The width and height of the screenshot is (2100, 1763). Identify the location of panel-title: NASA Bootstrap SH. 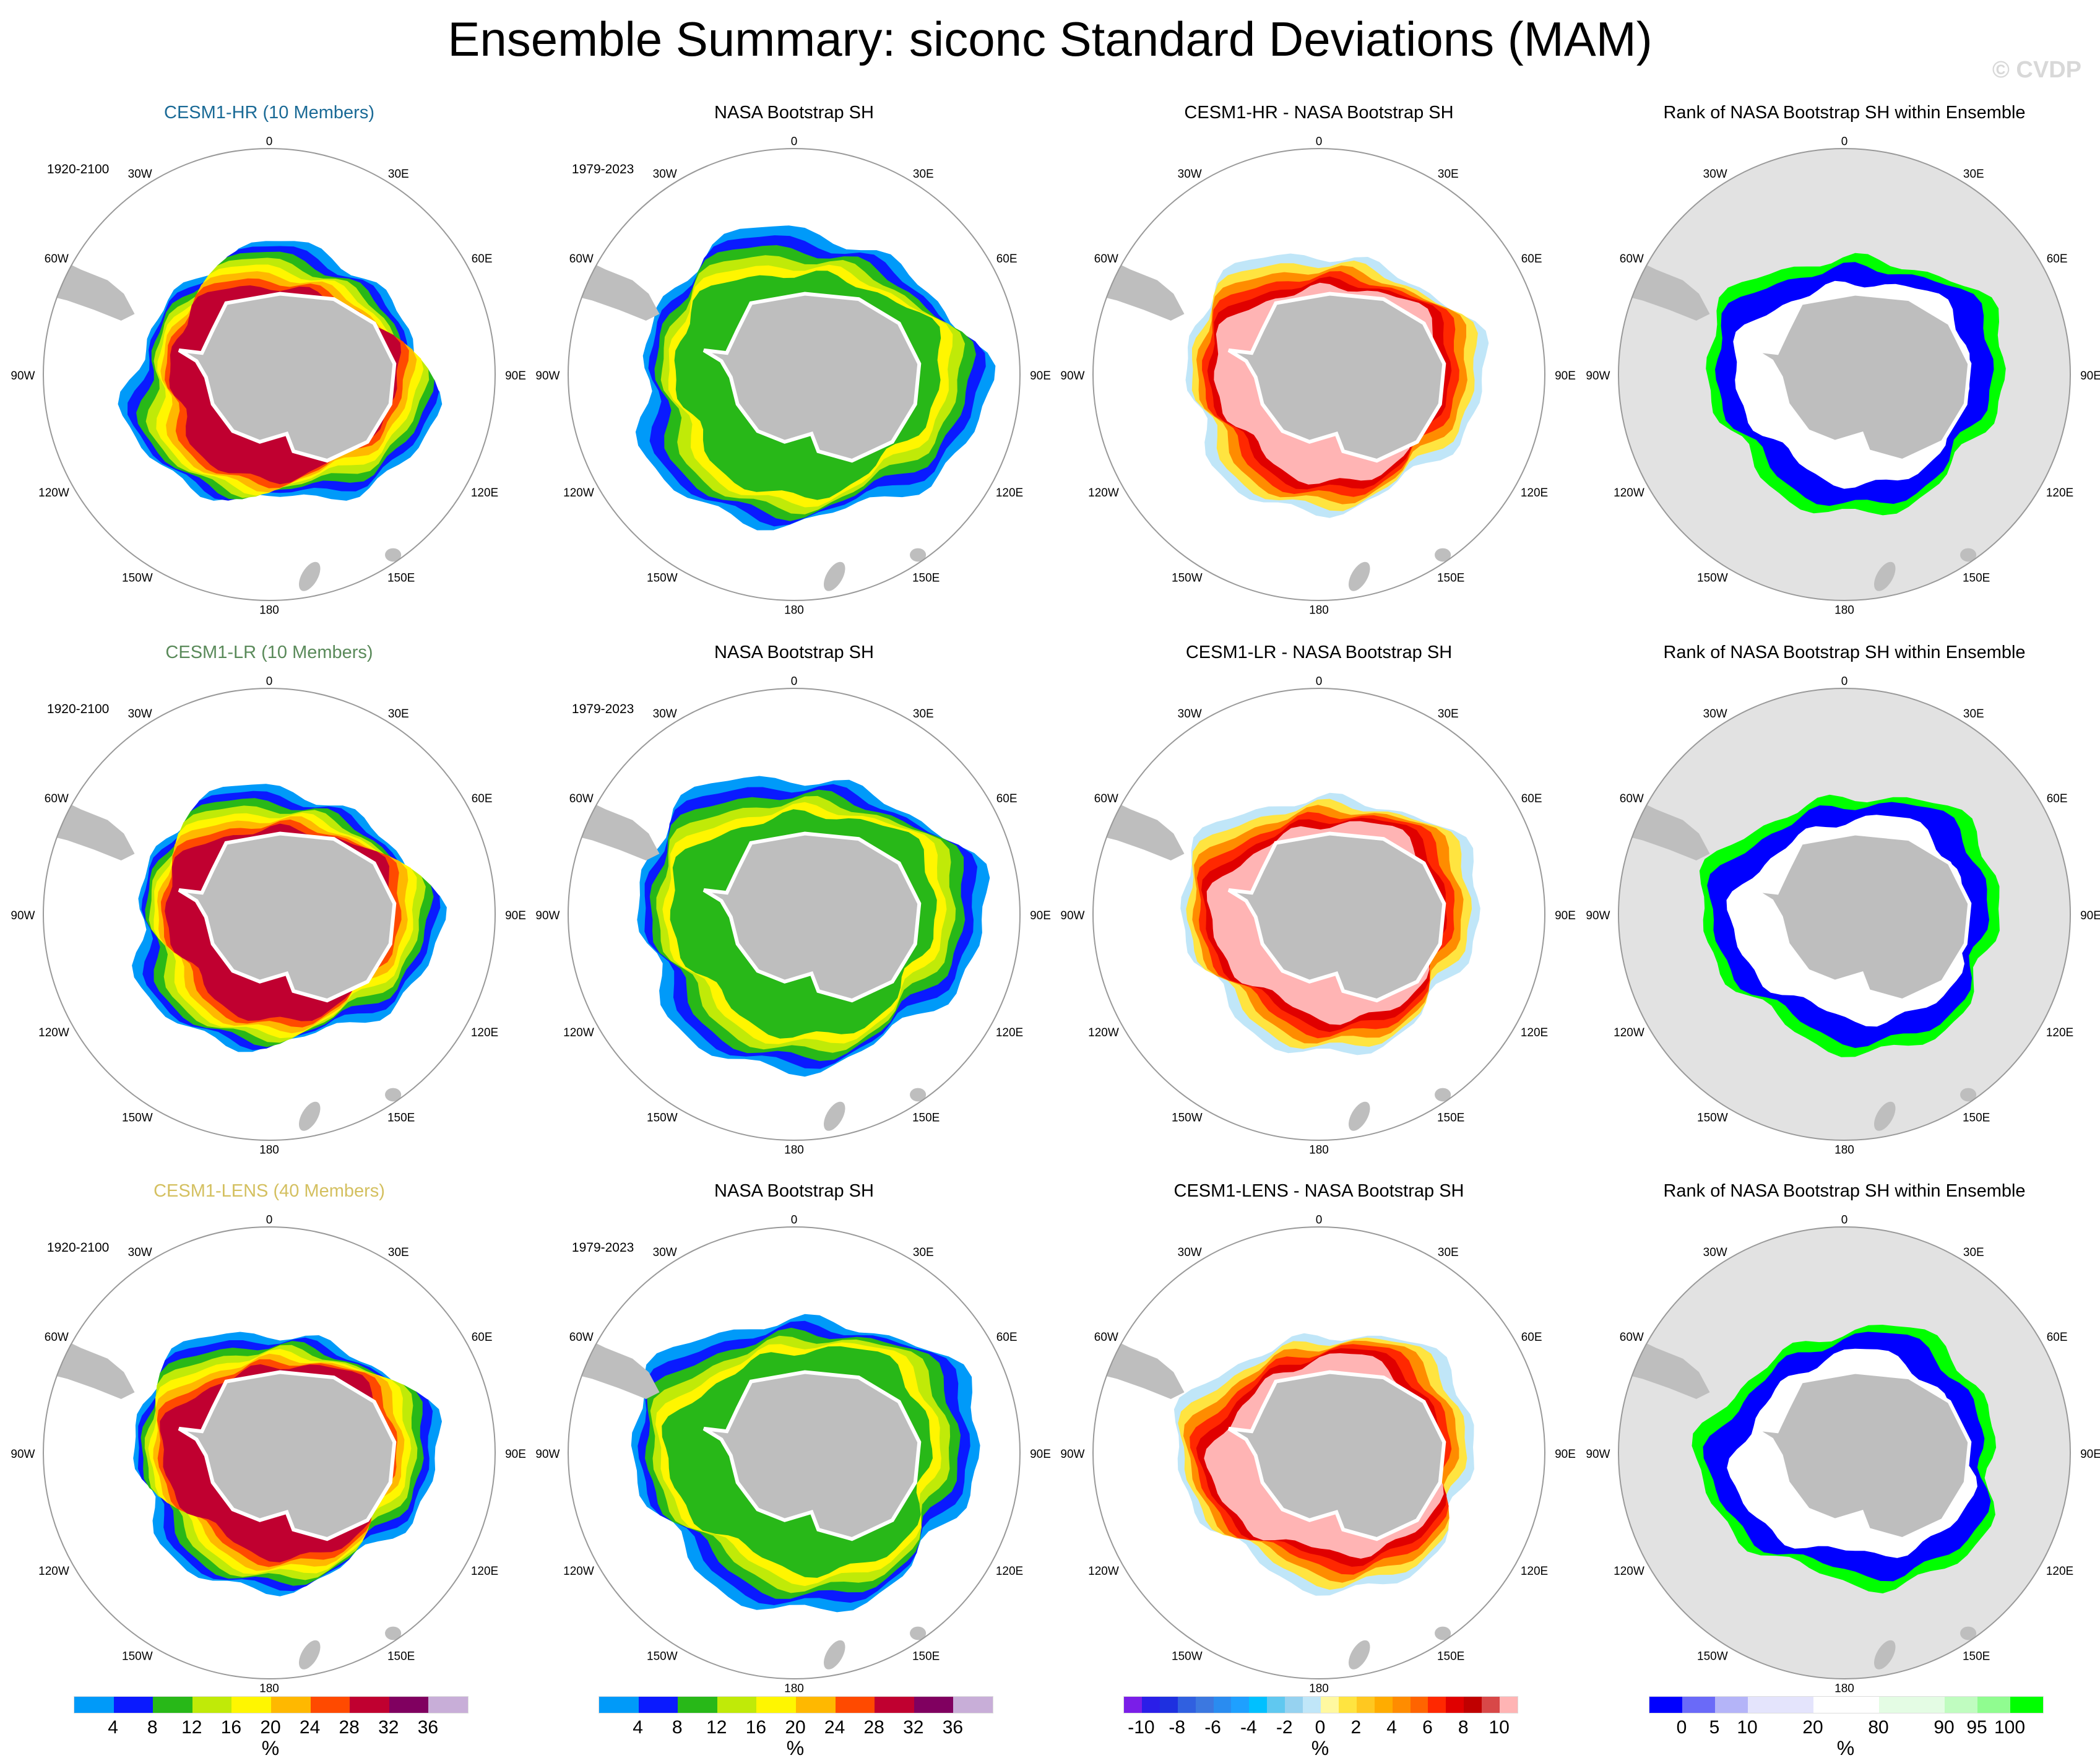
(794, 1191).